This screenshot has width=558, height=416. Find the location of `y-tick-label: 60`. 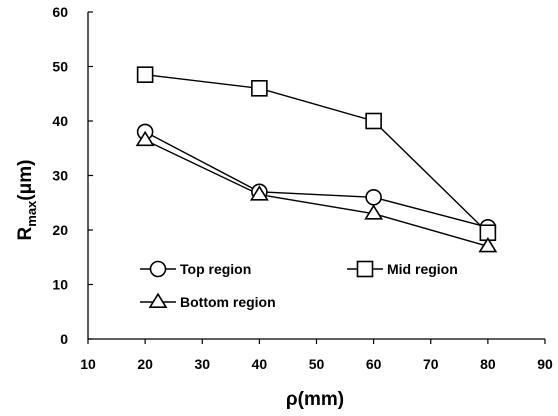

y-tick-label: 60 is located at coordinates (60, 12).